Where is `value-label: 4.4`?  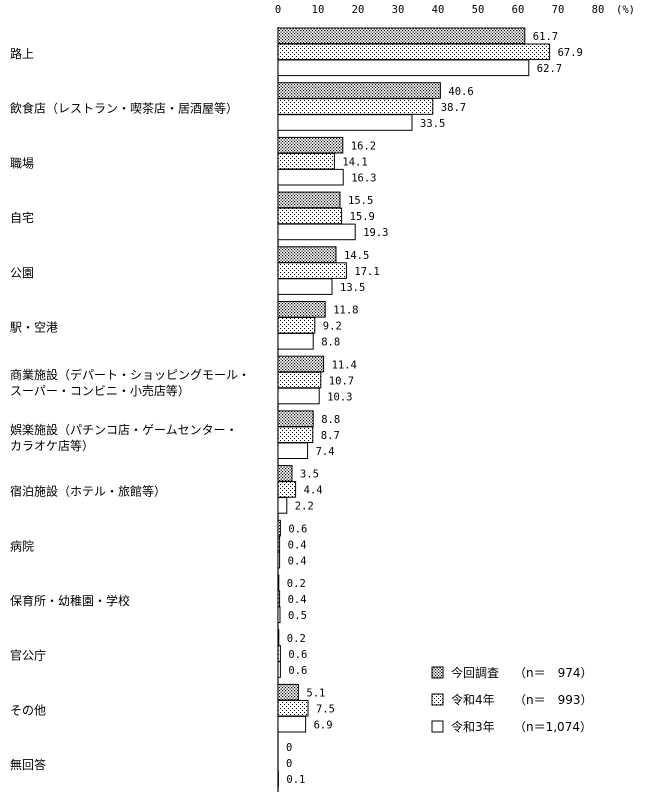 value-label: 4.4 is located at coordinates (313, 491).